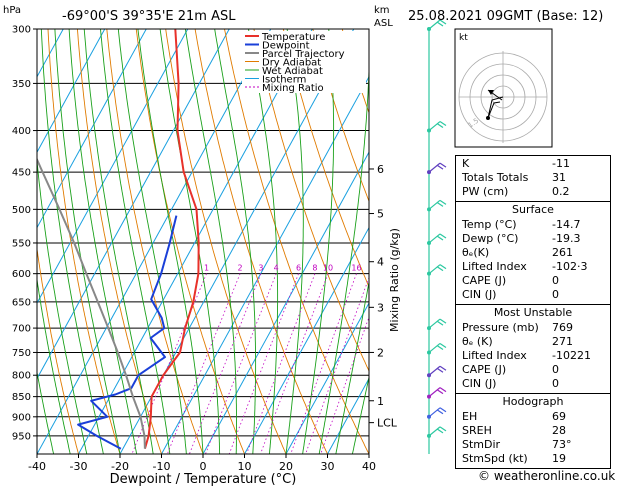 Image resolution: width=629 pixels, height=486 pixels. Describe the element at coordinates (21, 329) in the screenshot. I see `pressure-tick-label: 700` at that location.